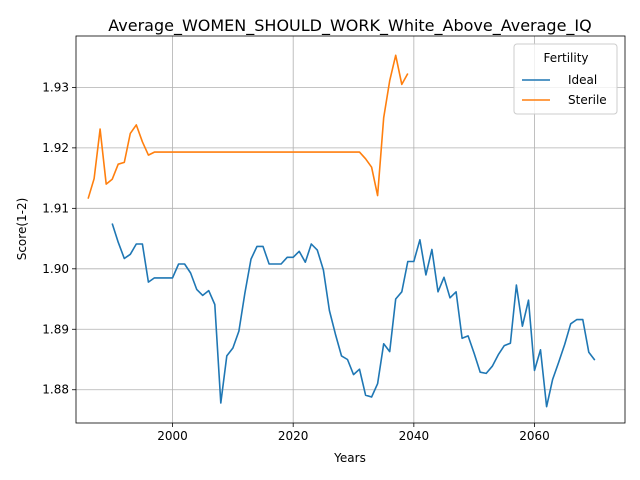 The width and height of the screenshot is (640, 480). I want to click on x-tick-label: 2060, so click(534, 436).